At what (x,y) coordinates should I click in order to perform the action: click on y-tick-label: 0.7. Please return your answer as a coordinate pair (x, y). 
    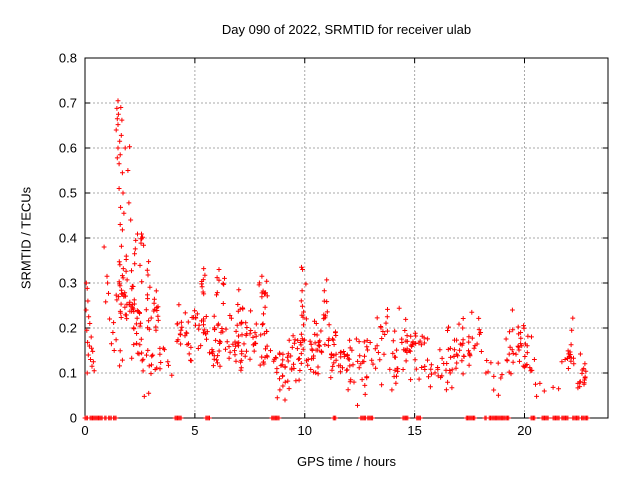
    Looking at the image, I should click on (68, 103).